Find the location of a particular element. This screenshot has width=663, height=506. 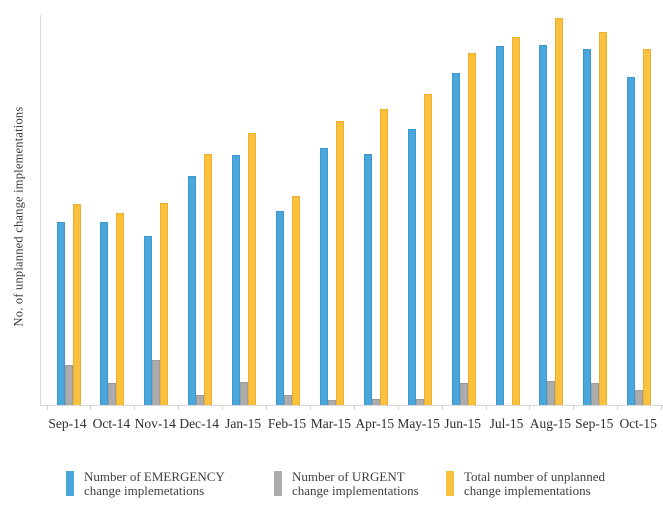

legend-swatch-total is located at coordinates (450, 483).